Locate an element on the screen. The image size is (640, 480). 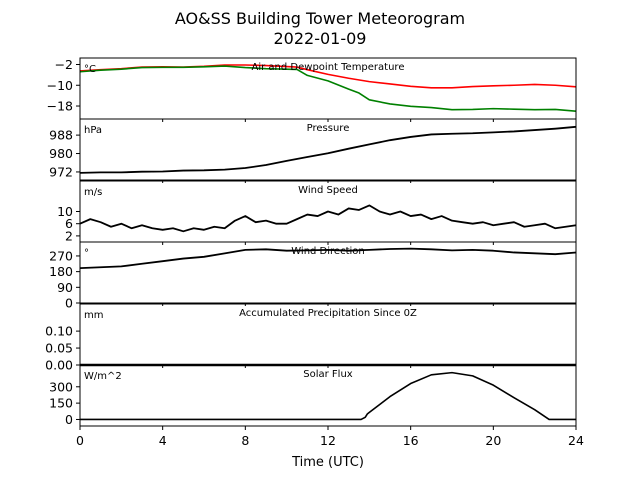
y-tick-label: 10 is located at coordinates (65, 211).